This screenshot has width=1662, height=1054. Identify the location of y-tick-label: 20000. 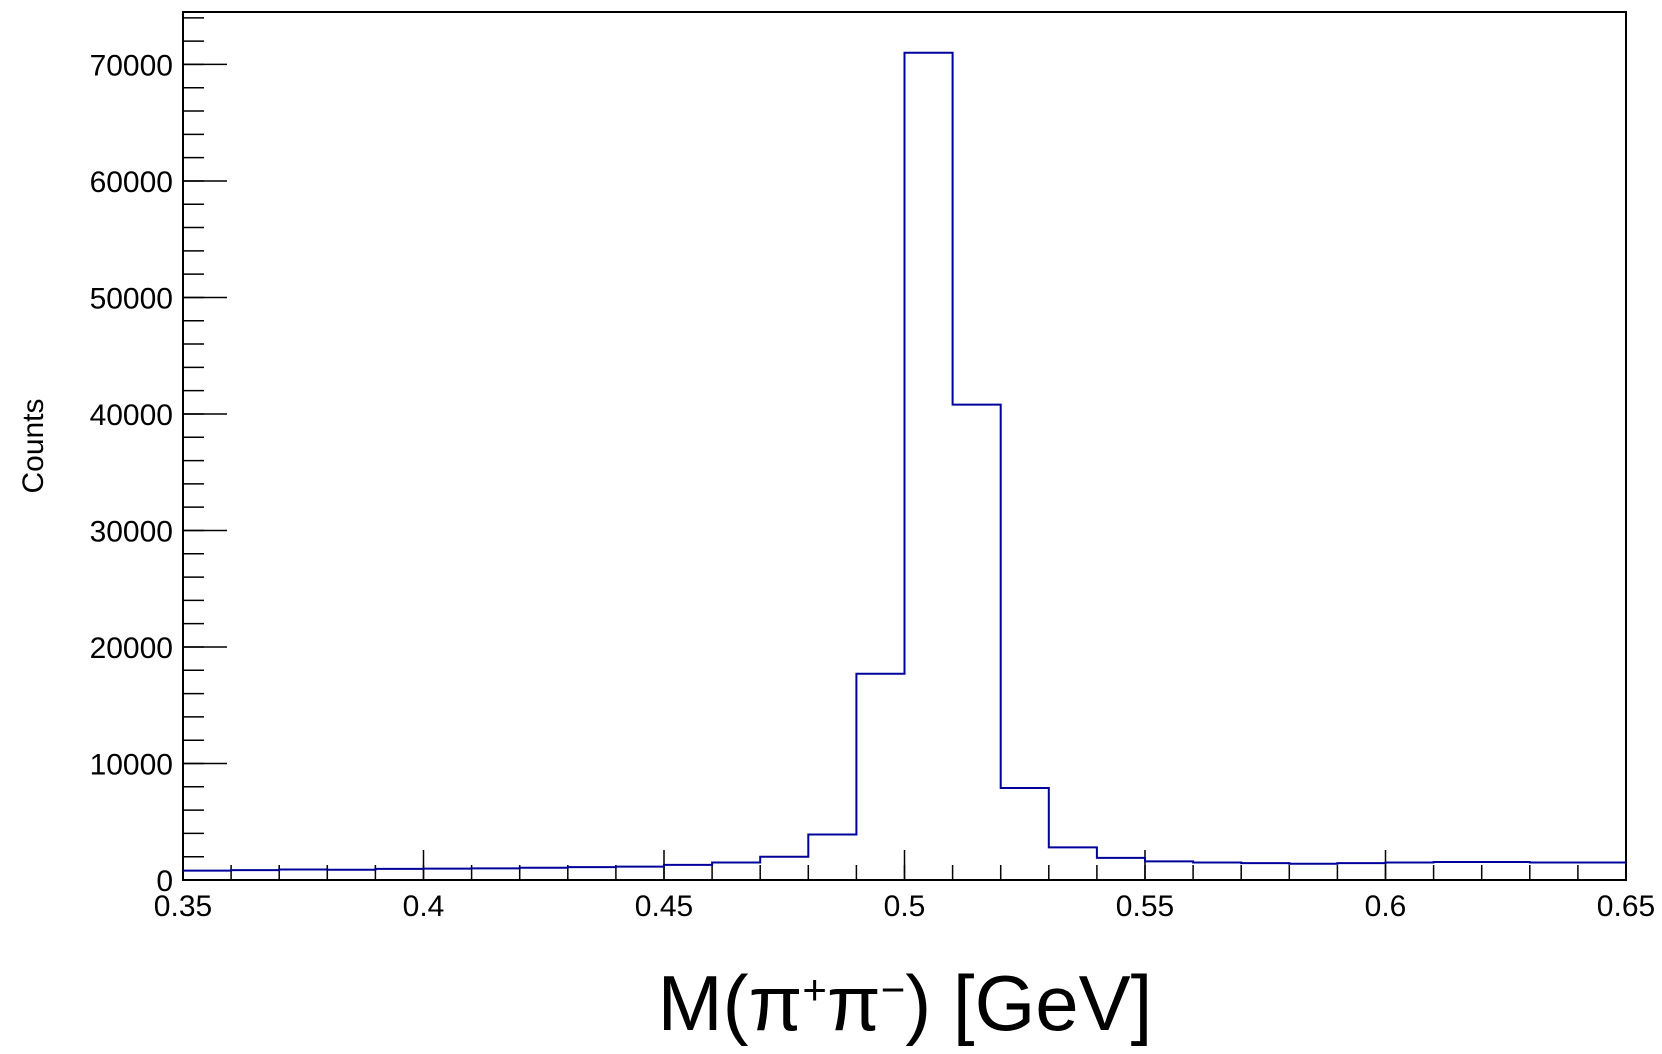
(131, 648).